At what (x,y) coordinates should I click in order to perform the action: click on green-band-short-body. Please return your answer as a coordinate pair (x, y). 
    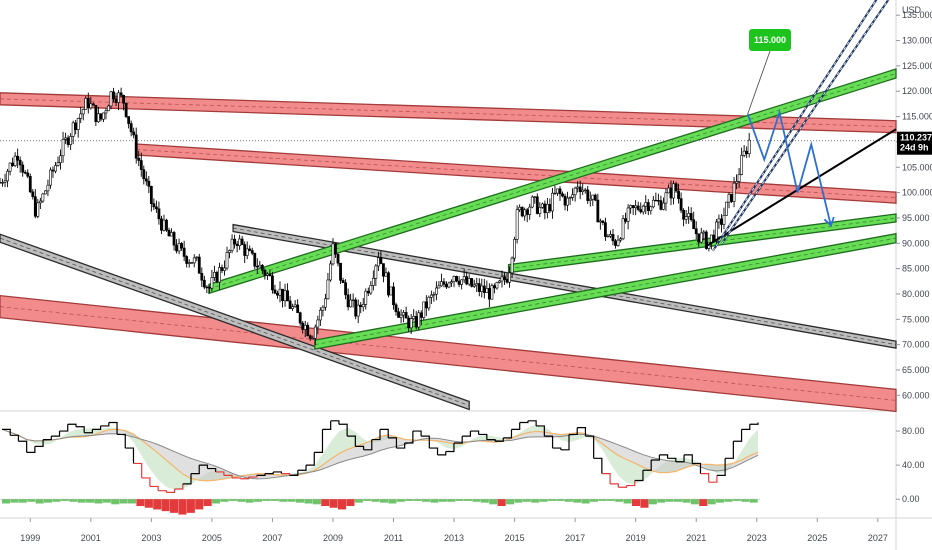
    Looking at the image, I should click on (702, 243).